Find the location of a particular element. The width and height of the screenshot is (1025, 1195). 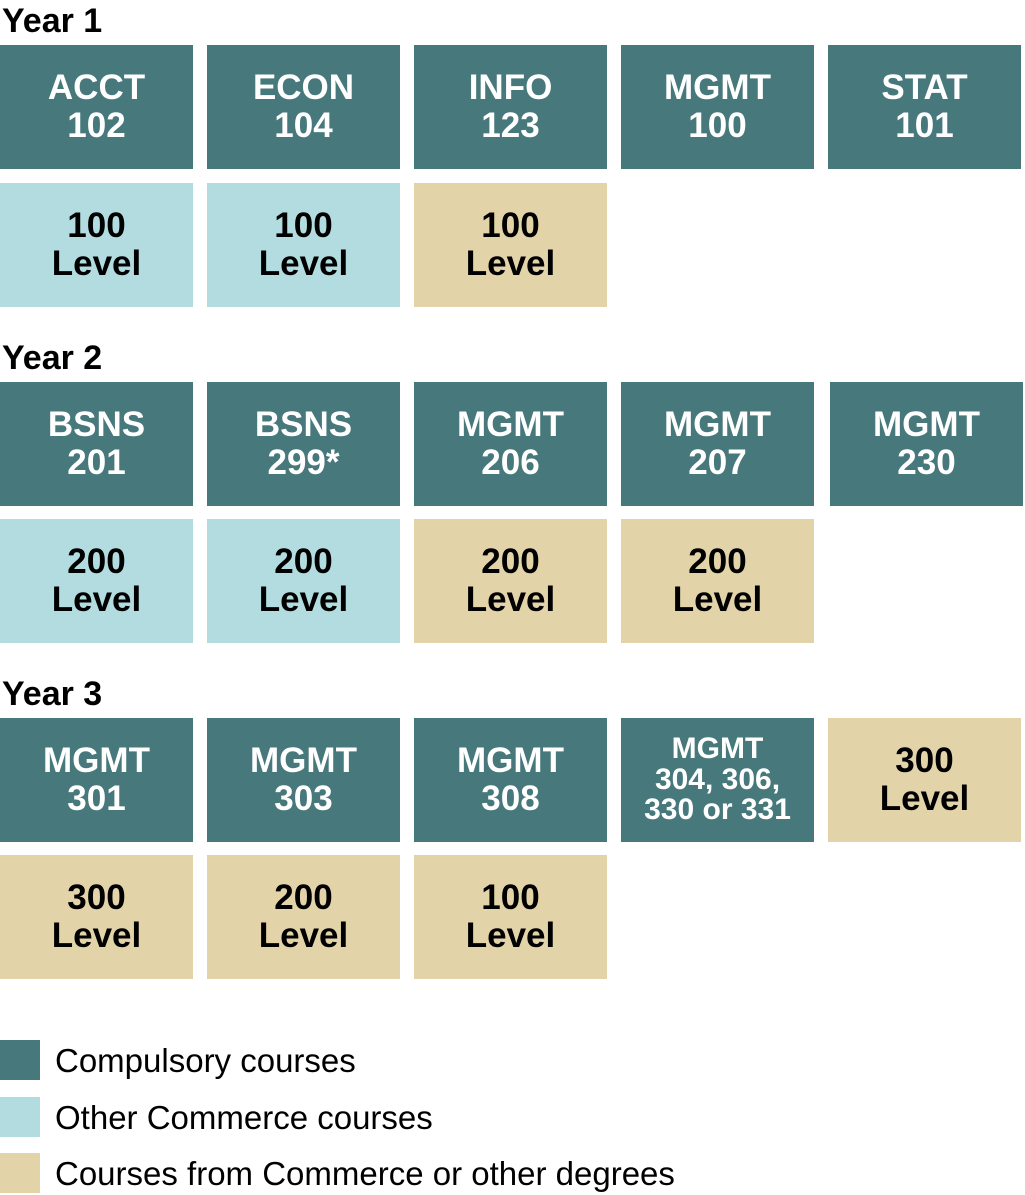

legend-item-other-degrees: Courses from Commerce or other degrees is located at coordinates (337, 1173).